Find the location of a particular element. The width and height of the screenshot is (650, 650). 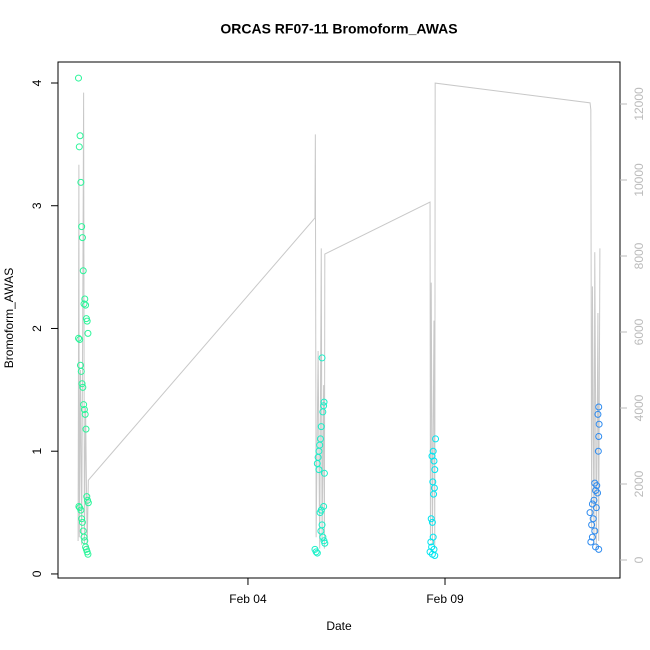

y2-tick-label: 0 is located at coordinates (639, 559).